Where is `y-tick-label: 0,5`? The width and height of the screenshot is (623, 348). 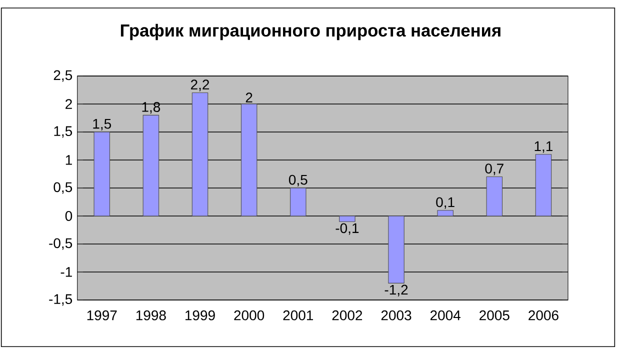 y-tick-label: 0,5 is located at coordinates (63, 188).